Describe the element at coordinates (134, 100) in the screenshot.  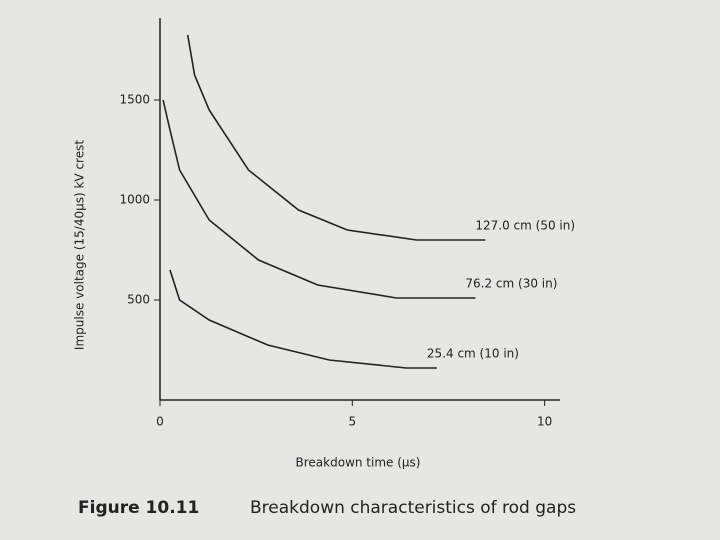
I see `y-tick-label: 1500` at that location.